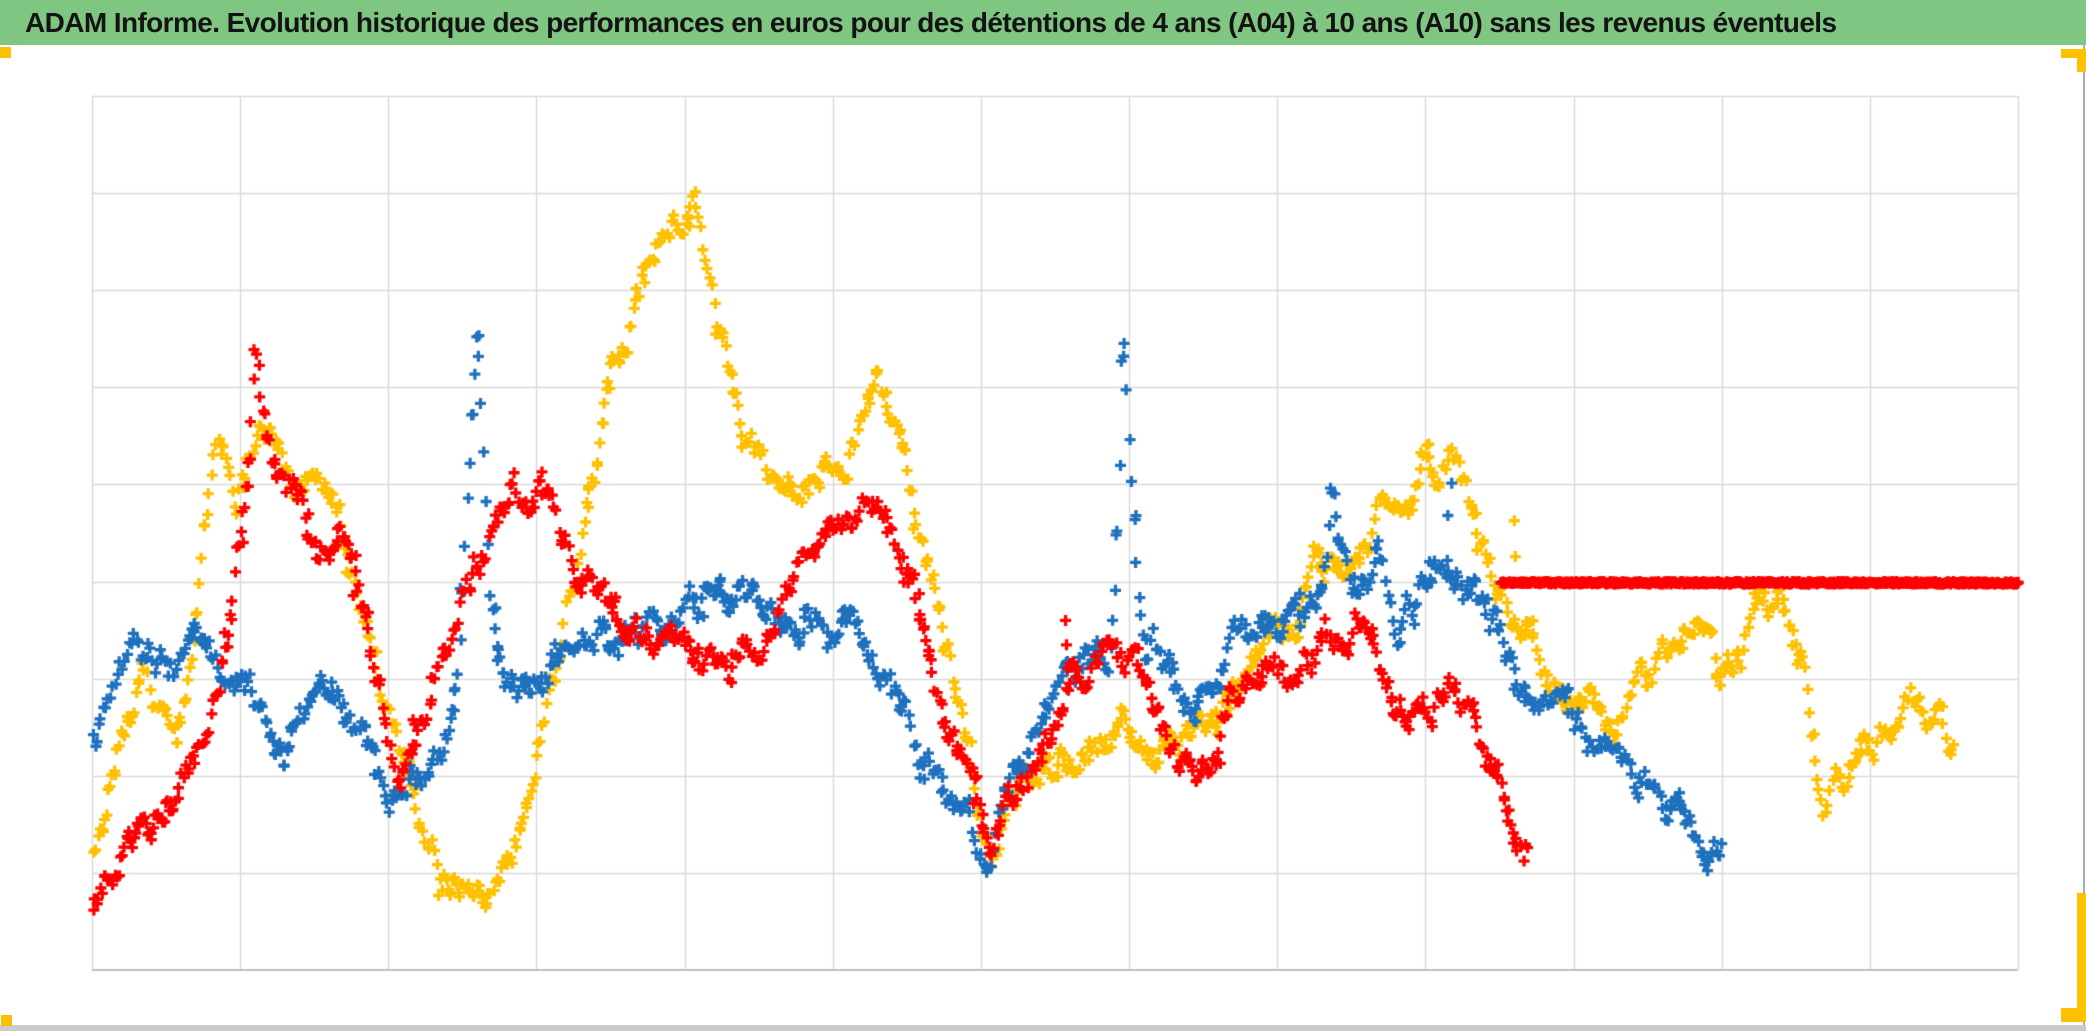  I want to click on gold-accent-bottom-right-h, so click(2073, 1015).